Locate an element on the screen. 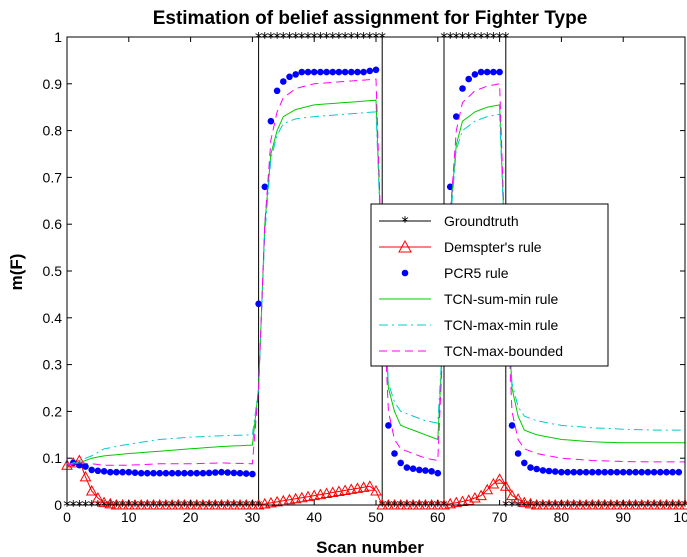 This screenshot has height=557, width=687. y-tick-label: 0.3 is located at coordinates (53, 365).